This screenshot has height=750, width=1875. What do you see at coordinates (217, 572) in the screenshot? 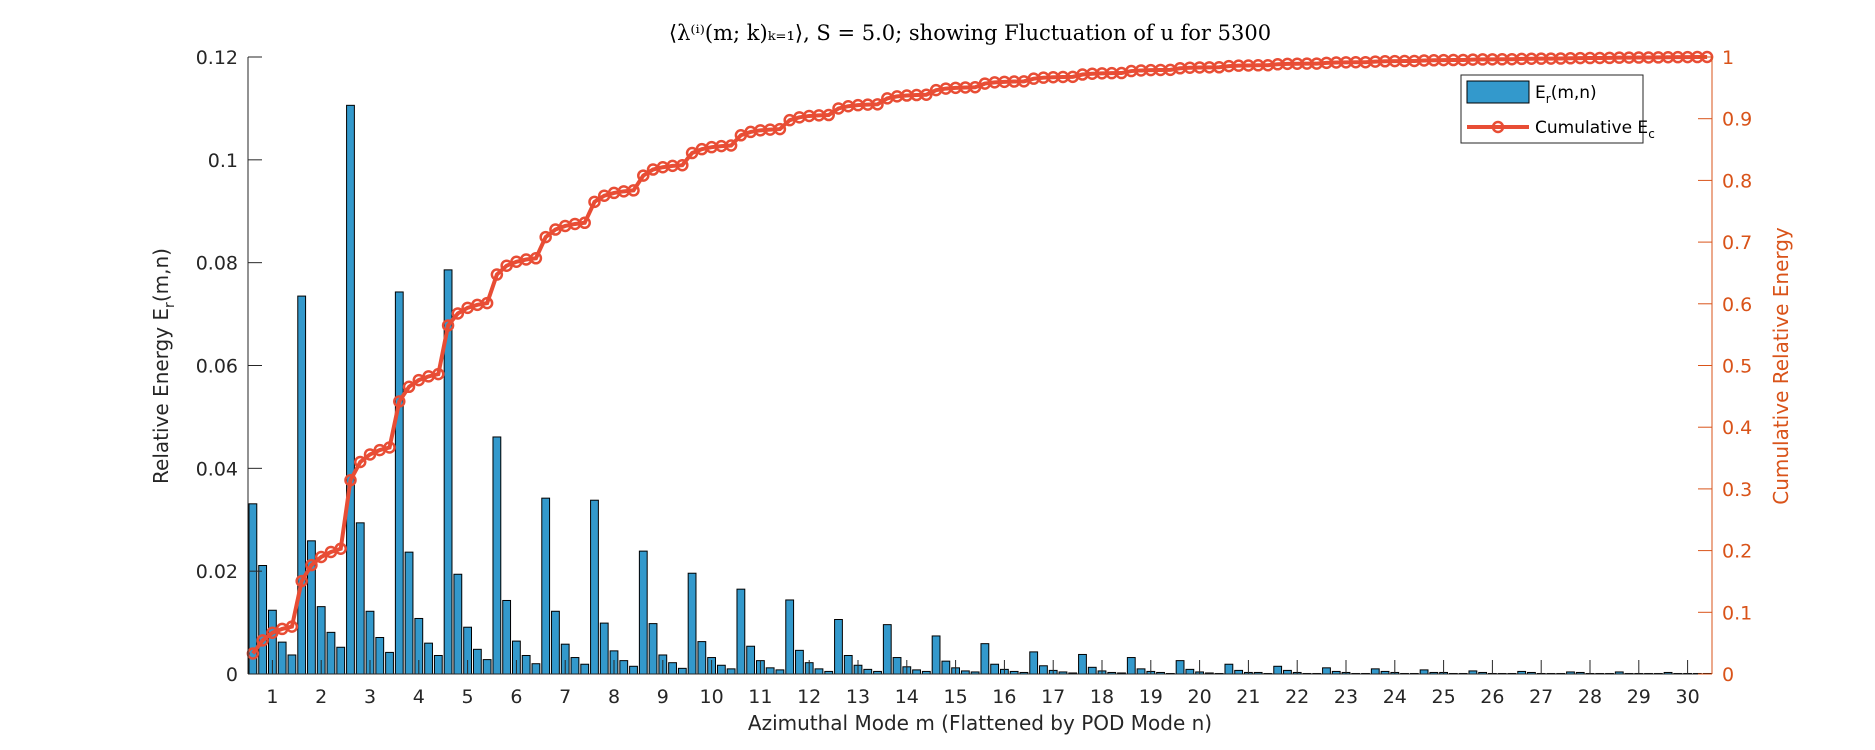
I see `y-tick-label: 0.02` at bounding box center [217, 572].